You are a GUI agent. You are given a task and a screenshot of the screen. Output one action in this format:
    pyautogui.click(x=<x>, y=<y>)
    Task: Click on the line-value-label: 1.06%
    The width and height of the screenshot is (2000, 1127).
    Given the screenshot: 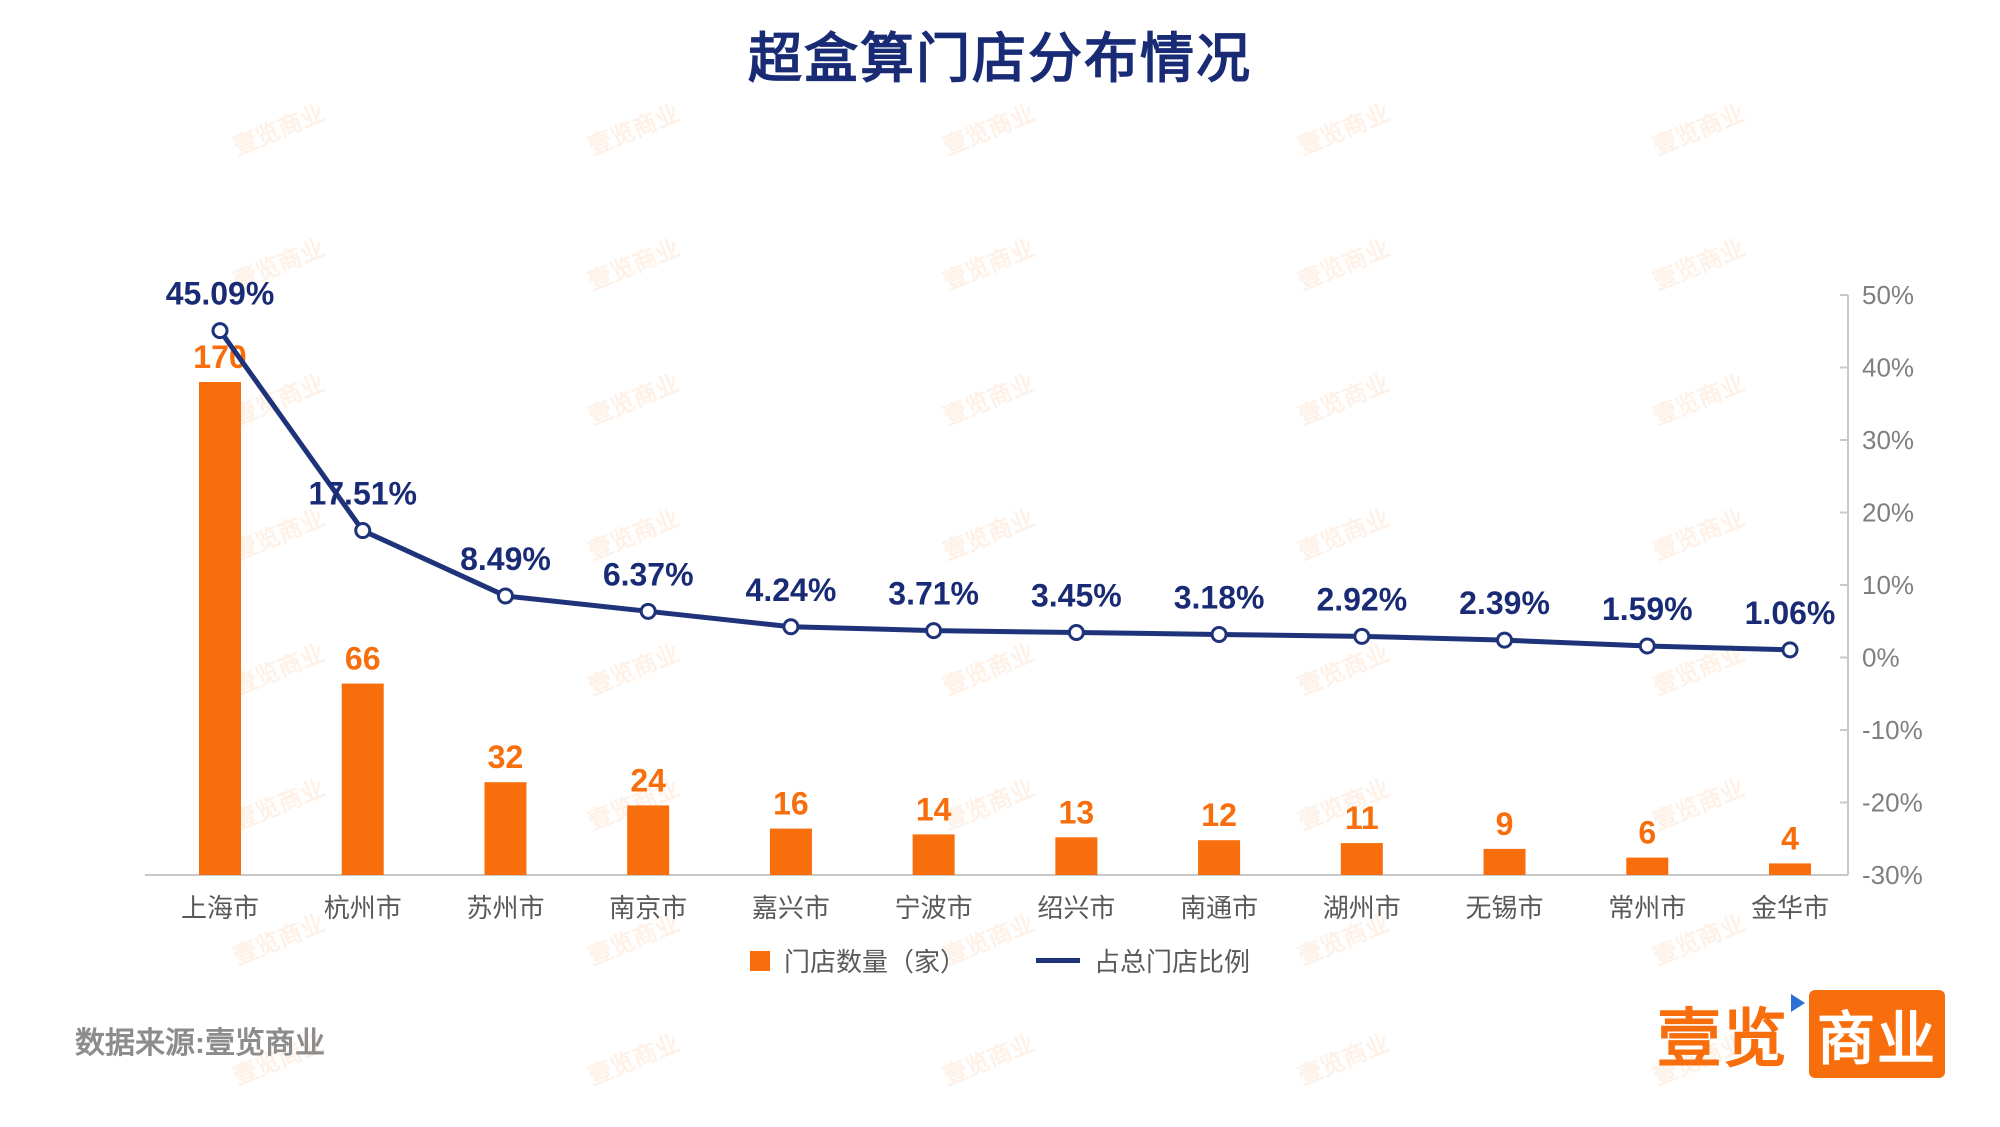 What is the action you would take?
    pyautogui.click(x=1790, y=613)
    